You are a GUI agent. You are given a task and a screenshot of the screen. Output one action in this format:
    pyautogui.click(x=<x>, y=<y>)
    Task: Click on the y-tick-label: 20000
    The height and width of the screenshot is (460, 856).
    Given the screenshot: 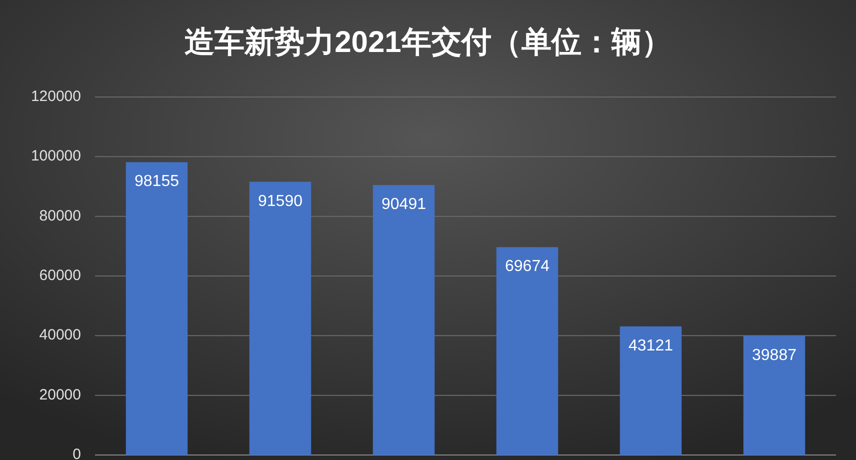 What is the action you would take?
    pyautogui.click(x=60, y=395)
    